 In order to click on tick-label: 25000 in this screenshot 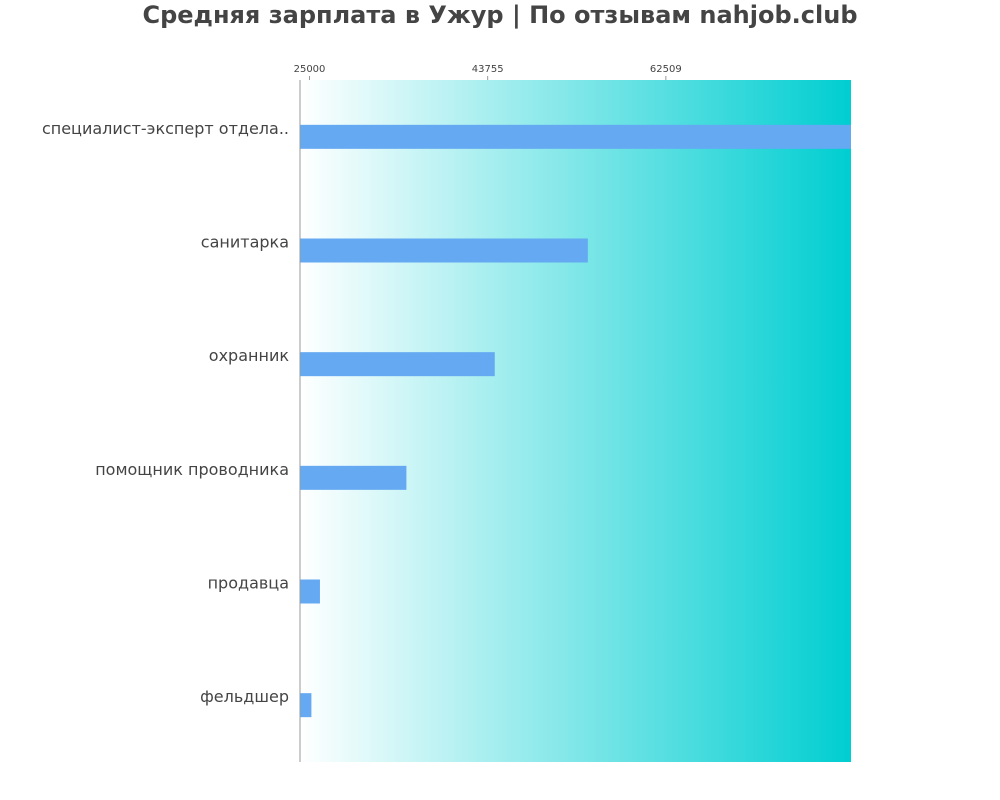, I will do `click(310, 69)`.